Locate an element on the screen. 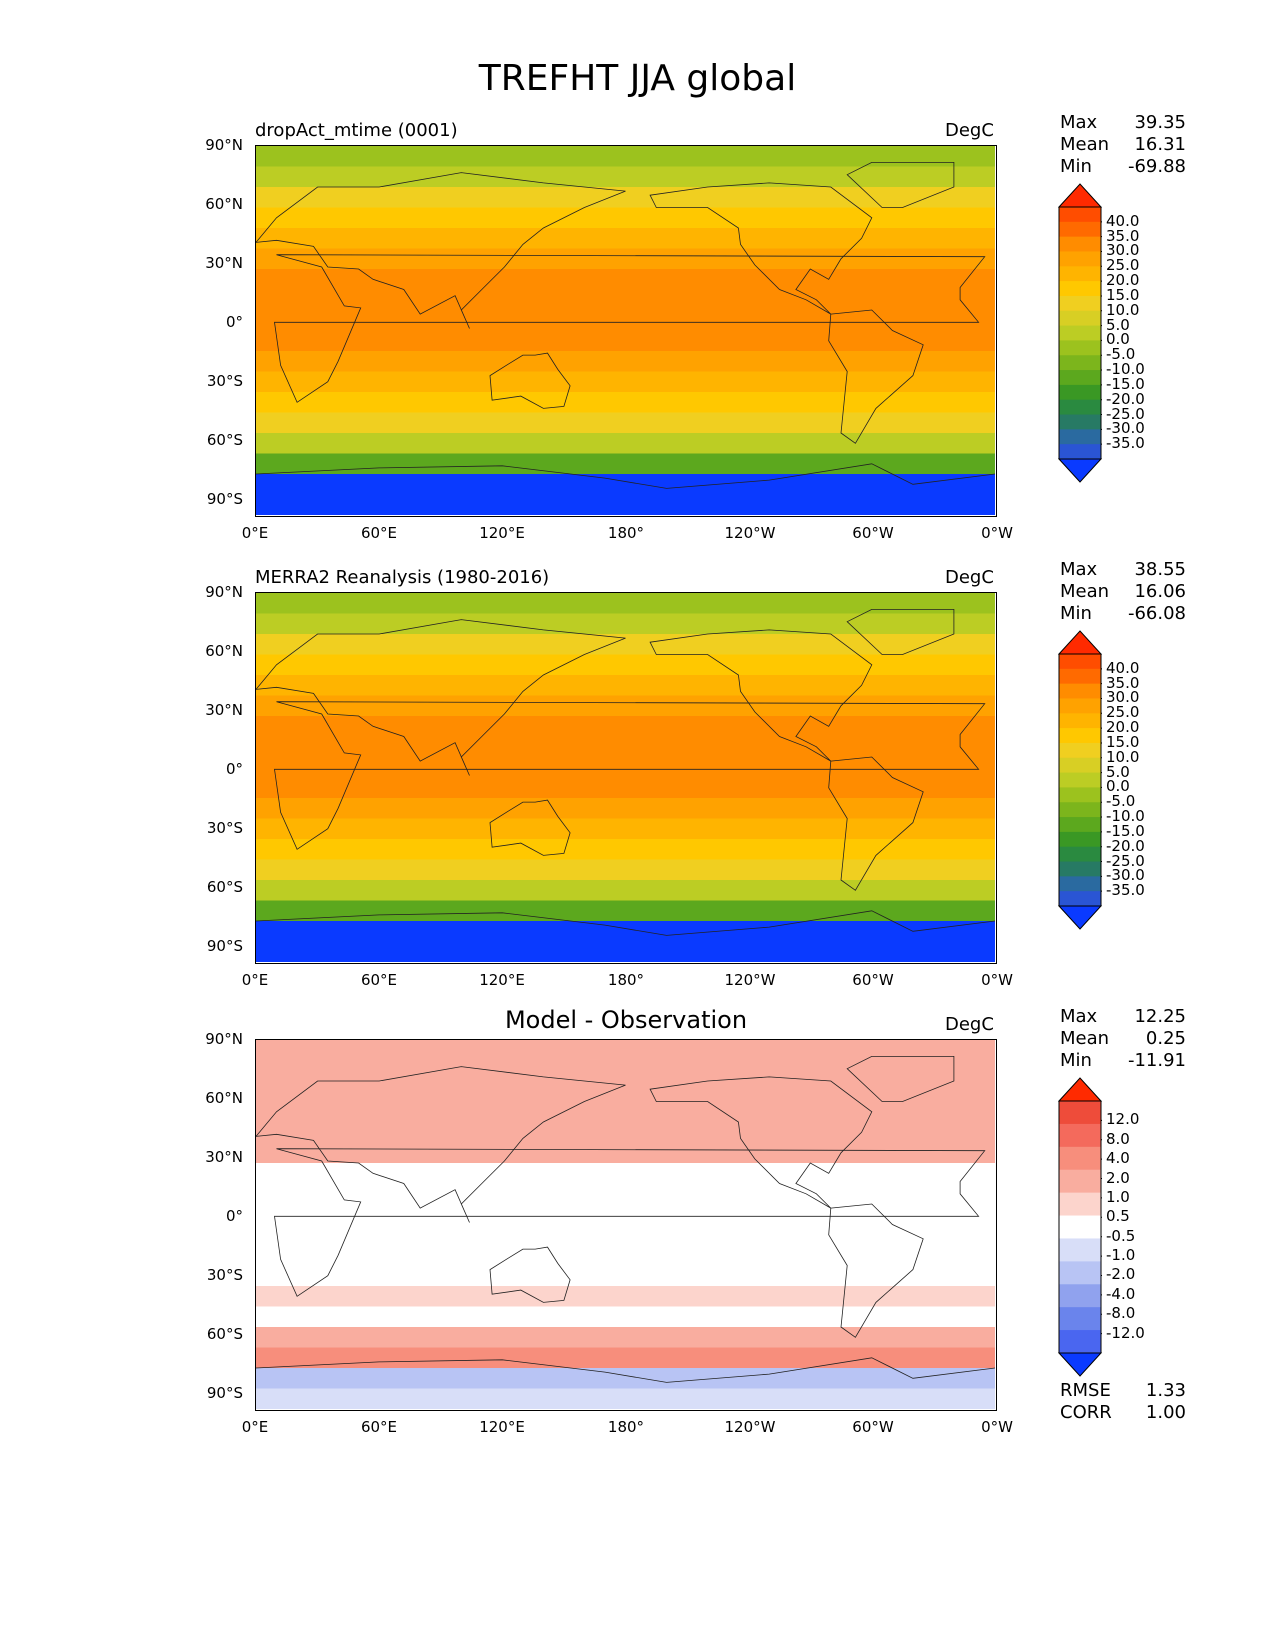 This screenshot has height=1650, width=1275. colorbar is located at coordinates (1081, 1227).